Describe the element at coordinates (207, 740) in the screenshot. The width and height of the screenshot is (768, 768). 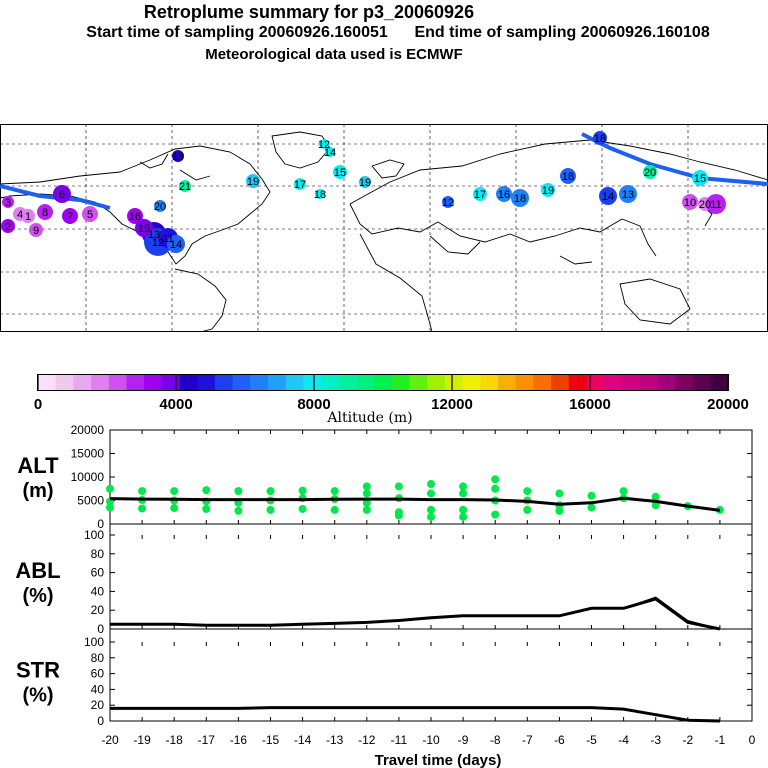
I see `x-tick-label: -17` at that location.